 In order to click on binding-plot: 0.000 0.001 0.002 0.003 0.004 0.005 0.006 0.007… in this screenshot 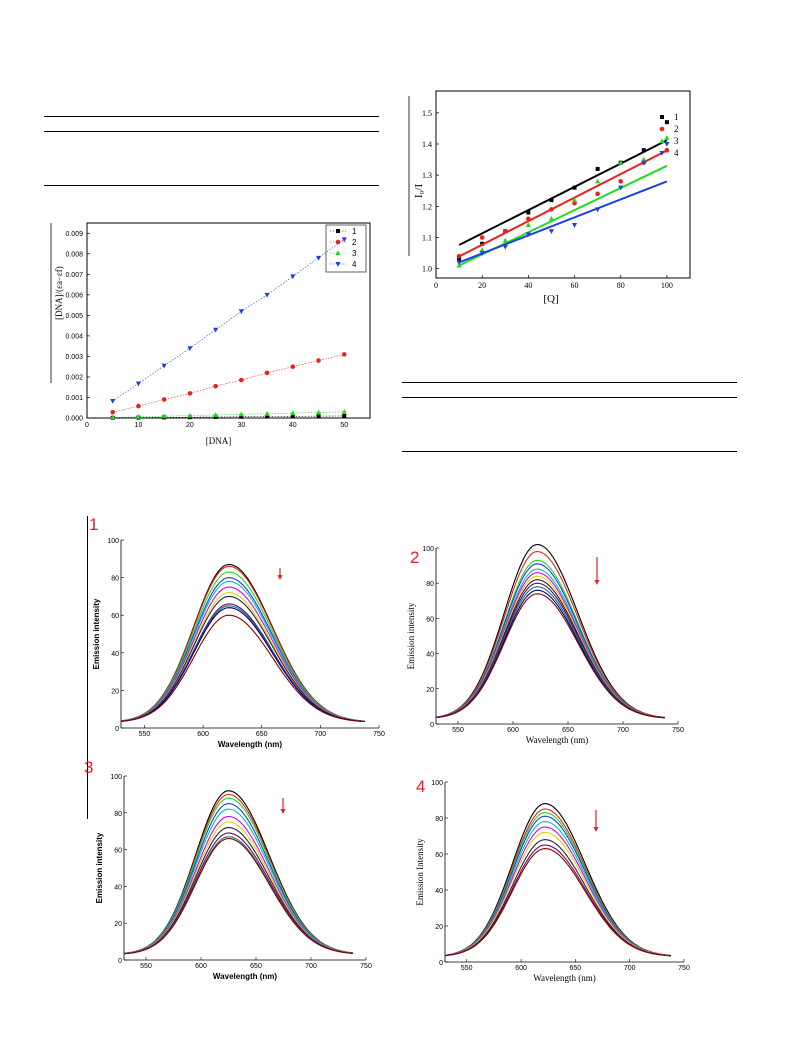, I will do `click(210, 334)`.